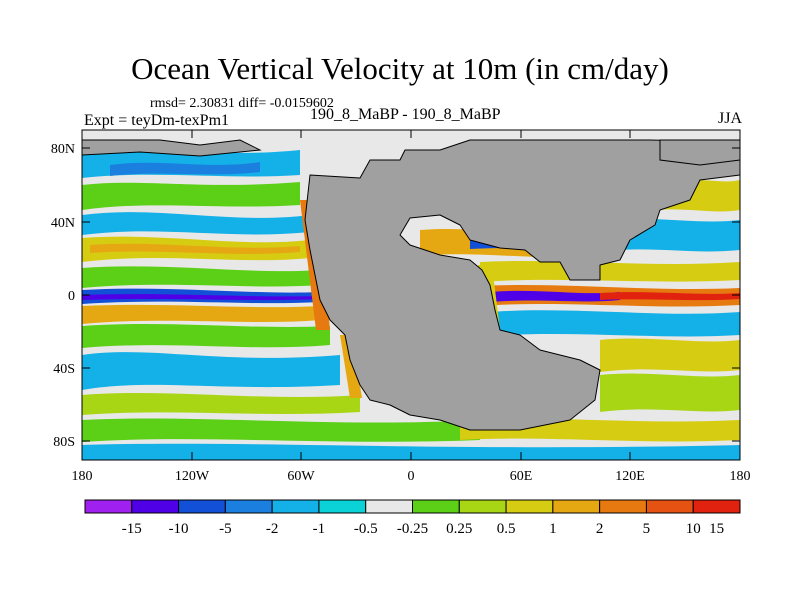 The height and width of the screenshot is (600, 800). Describe the element at coordinates (405, 114) in the screenshot. I see `comparison-label: 190_8_MaBP - 190_8_MaBP` at that location.